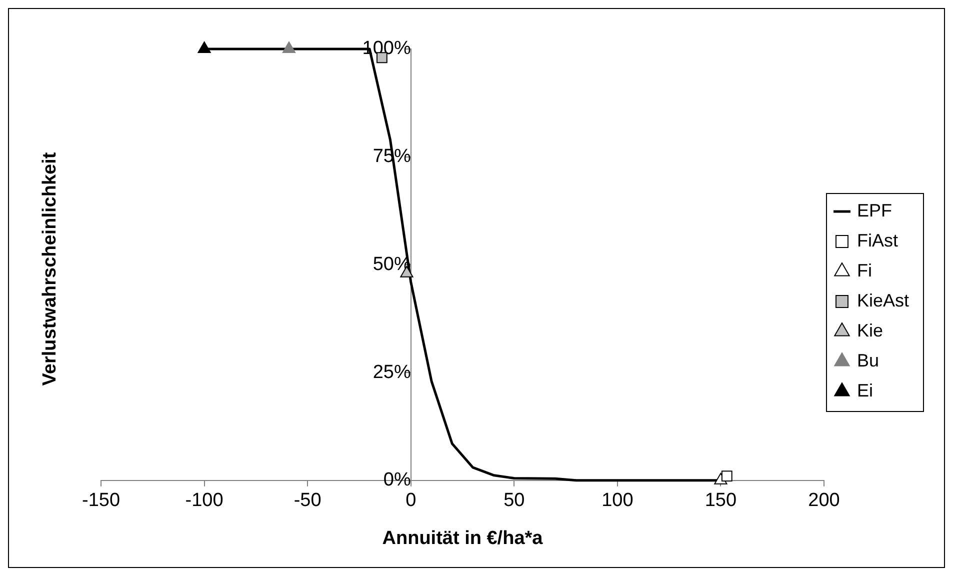 The image size is (953, 578). I want to click on x-tick-label: -100, so click(204, 501).